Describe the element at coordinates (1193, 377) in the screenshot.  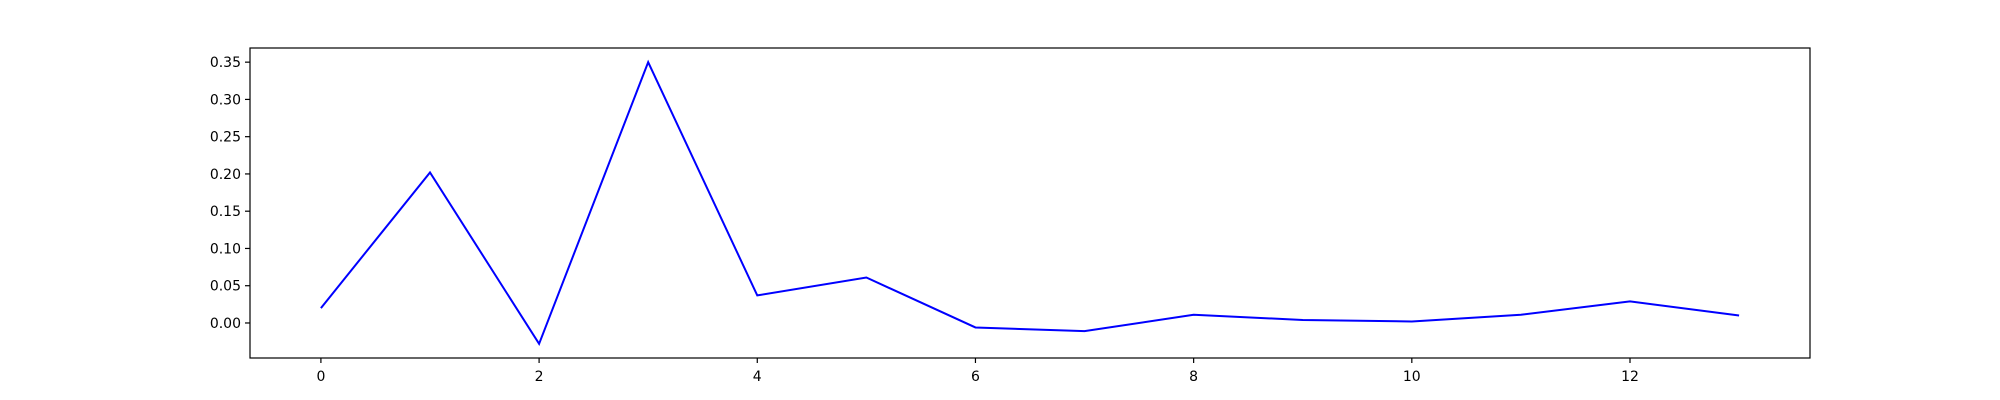
I see `x-tick-label: 8` at that location.